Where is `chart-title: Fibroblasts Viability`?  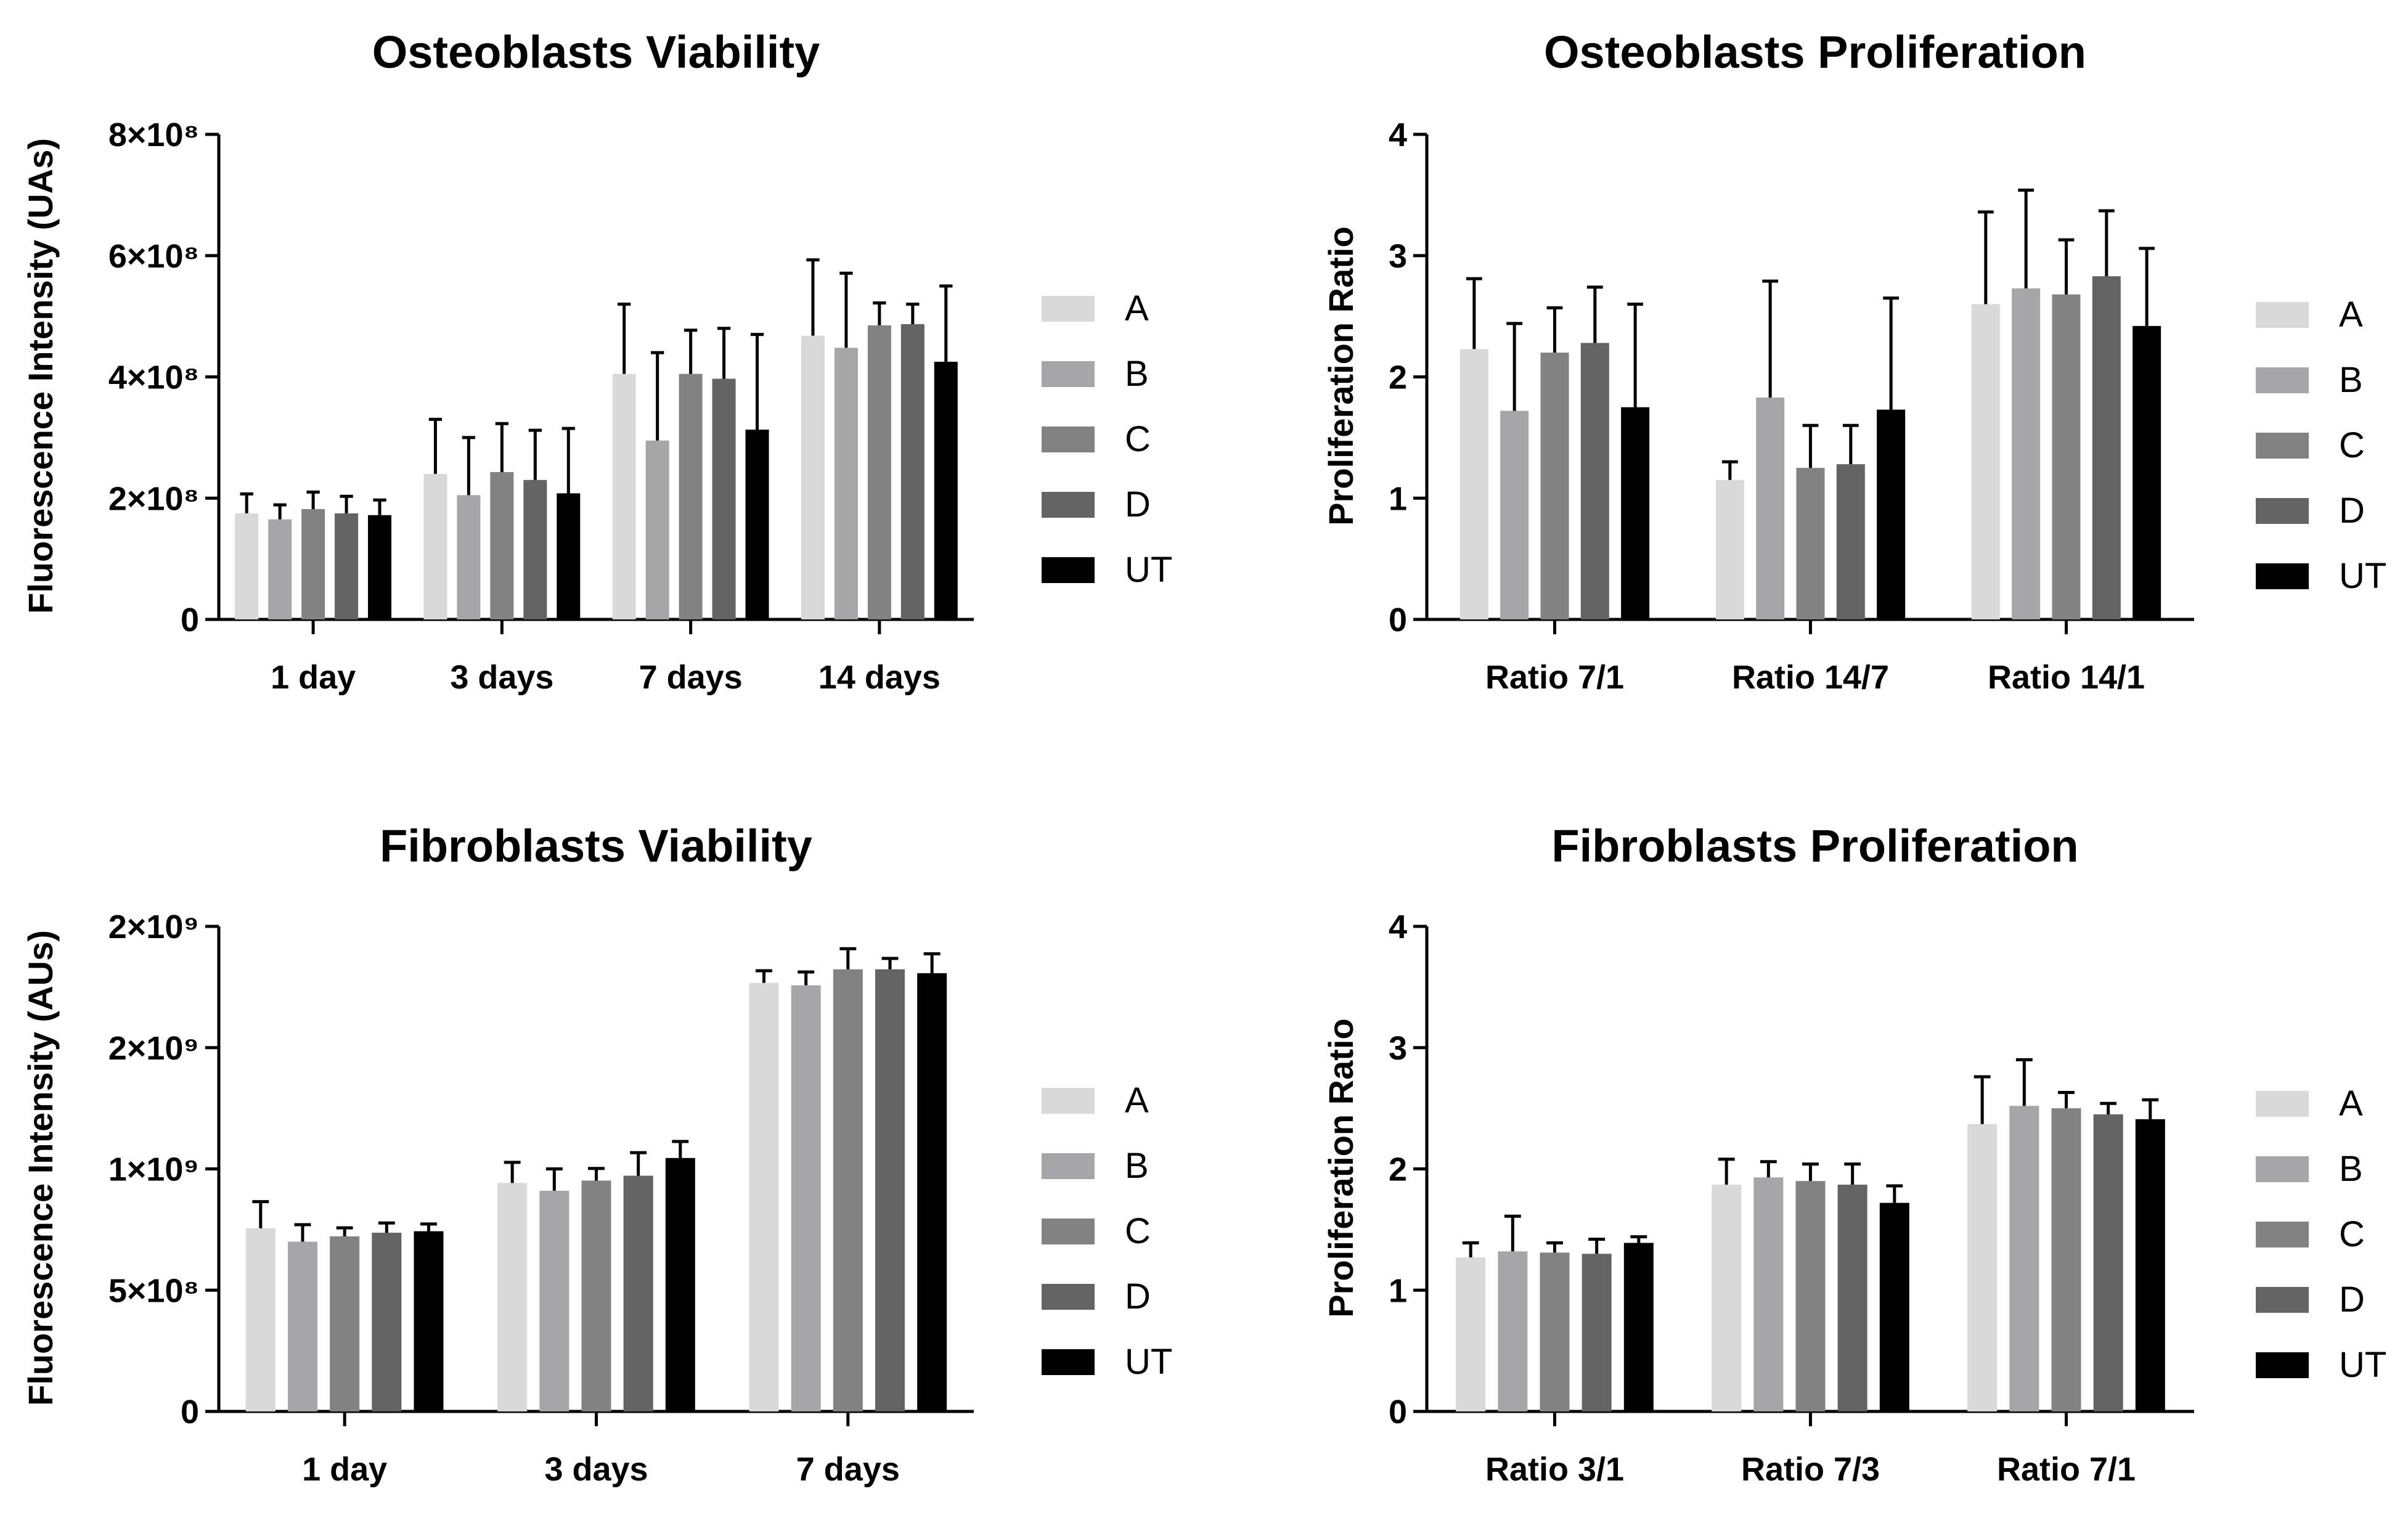 chart-title: Fibroblasts Viability is located at coordinates (596, 846).